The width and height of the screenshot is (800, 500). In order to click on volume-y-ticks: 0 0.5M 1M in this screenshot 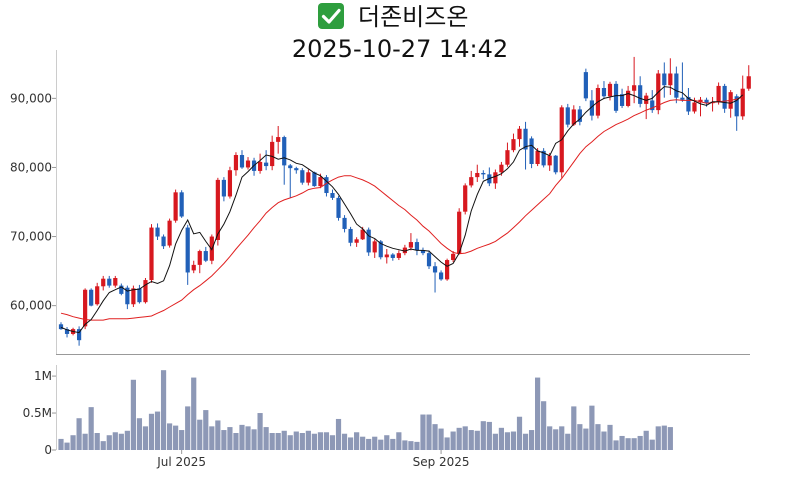, I will do `click(39, 413)`.